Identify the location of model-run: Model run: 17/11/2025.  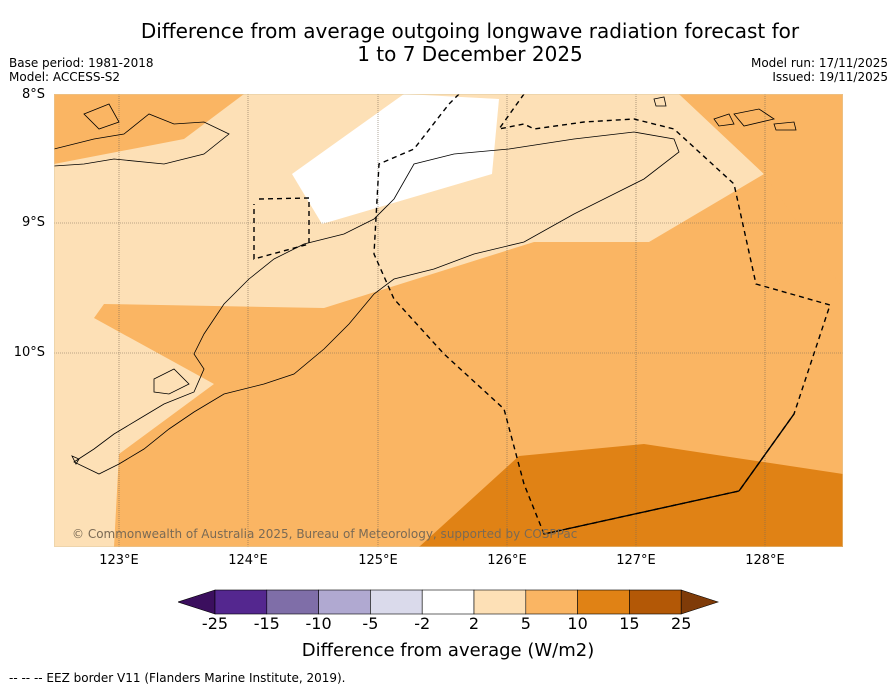
(819, 63).